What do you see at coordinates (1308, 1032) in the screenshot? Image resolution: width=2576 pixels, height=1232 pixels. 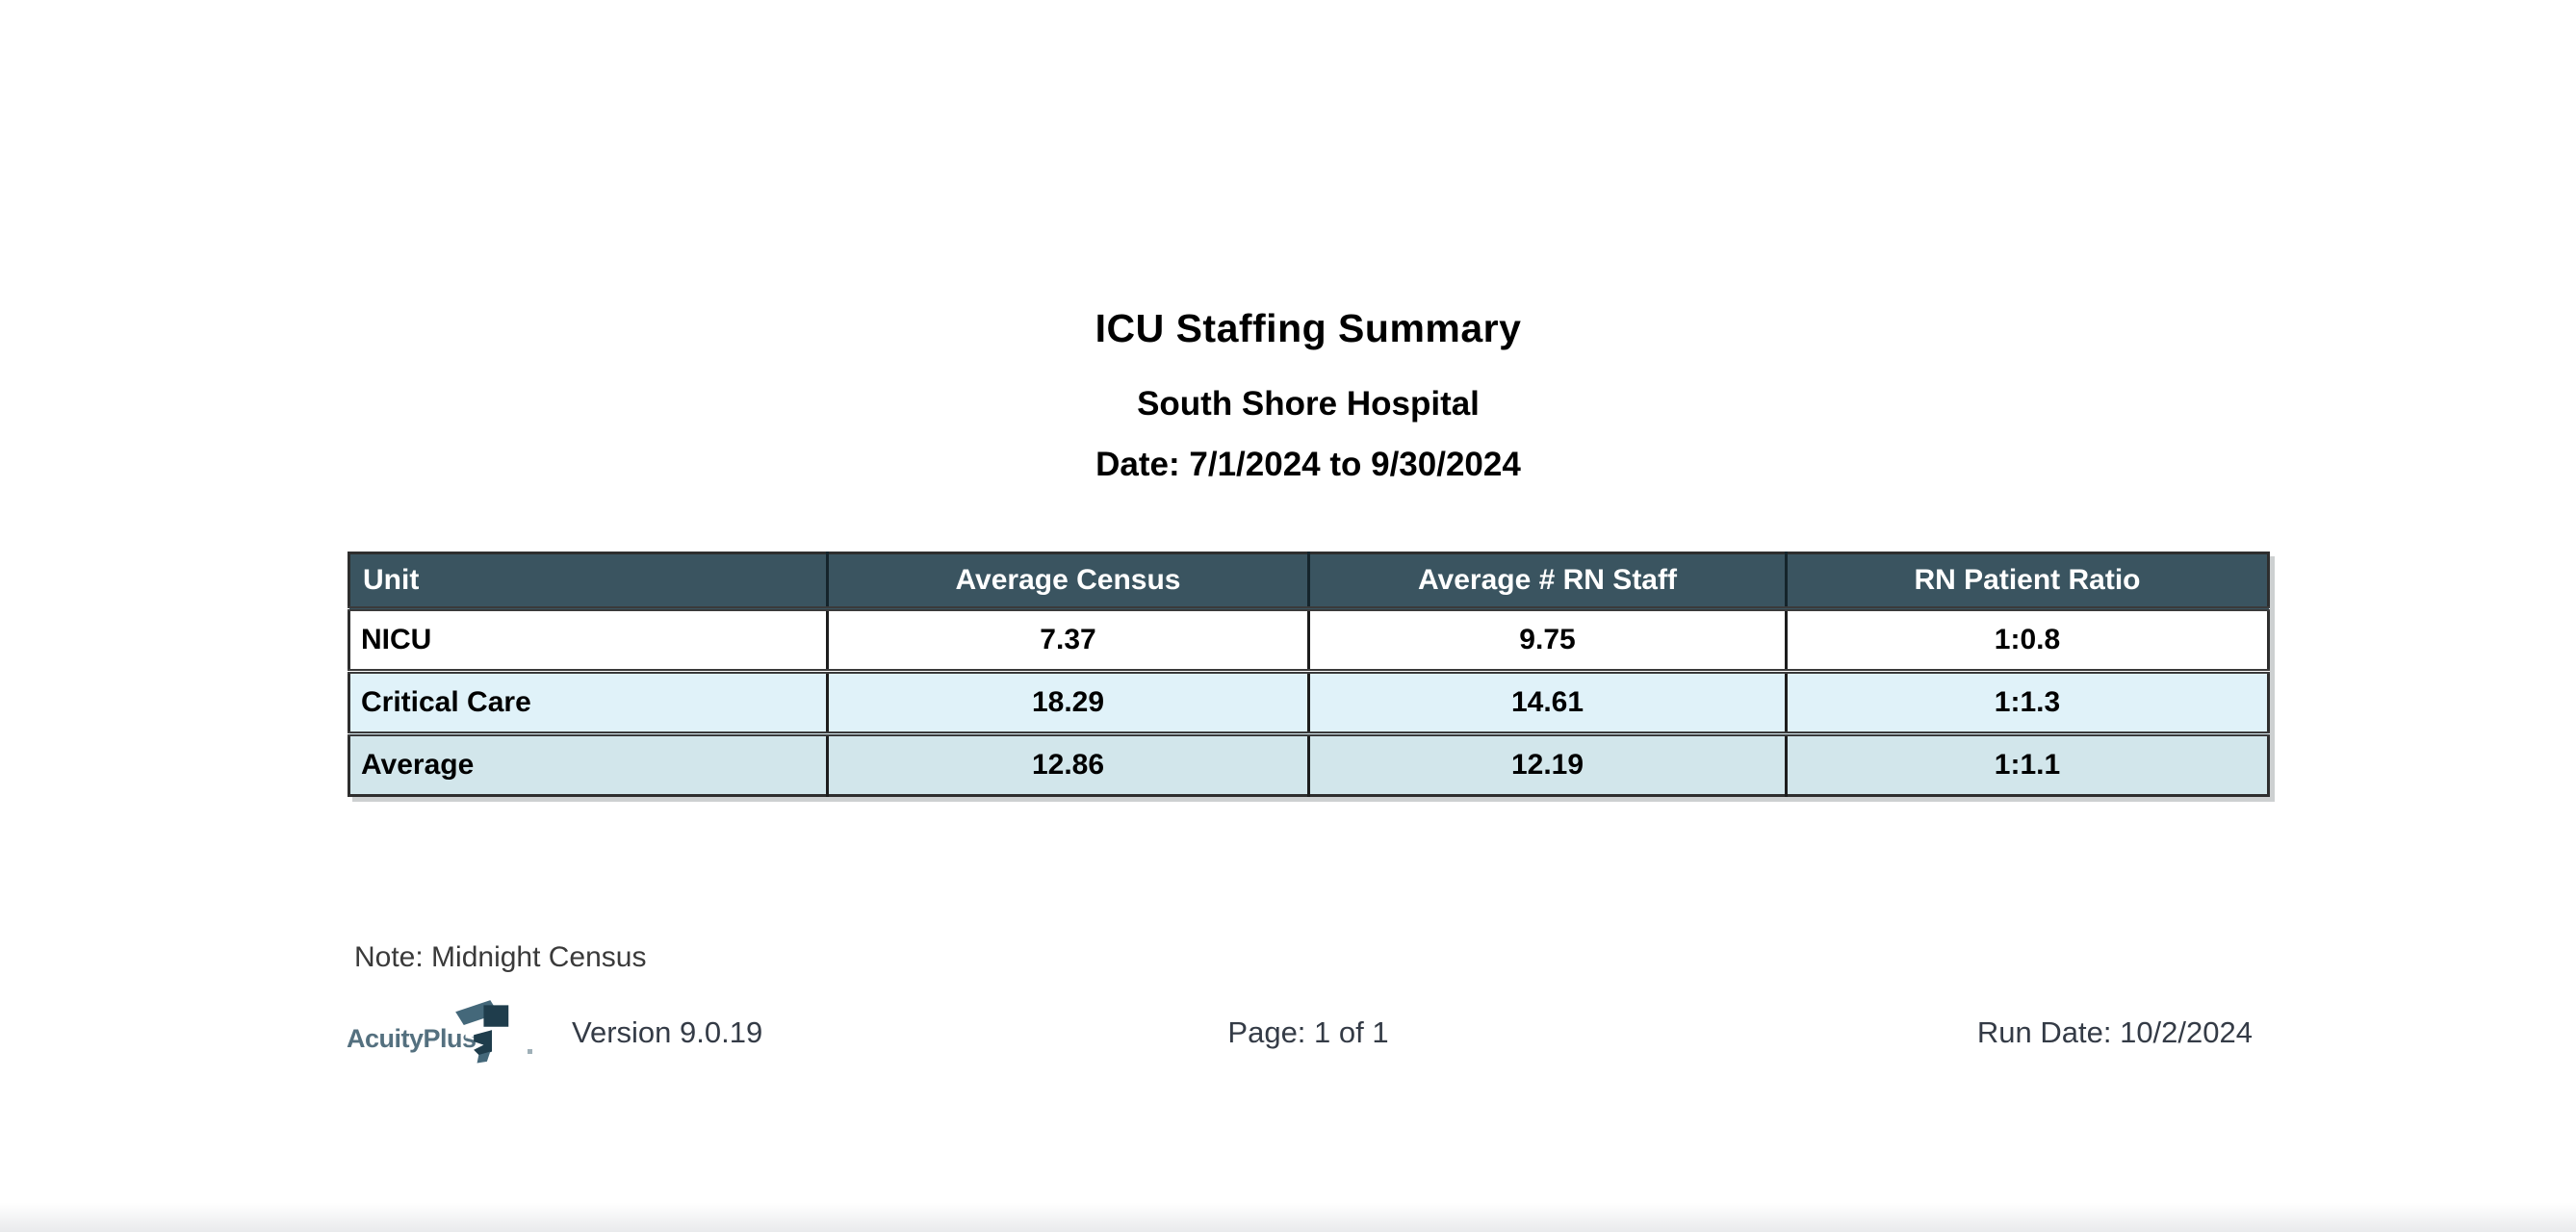 I see `page-number-label: Page: 1 of 1` at bounding box center [1308, 1032].